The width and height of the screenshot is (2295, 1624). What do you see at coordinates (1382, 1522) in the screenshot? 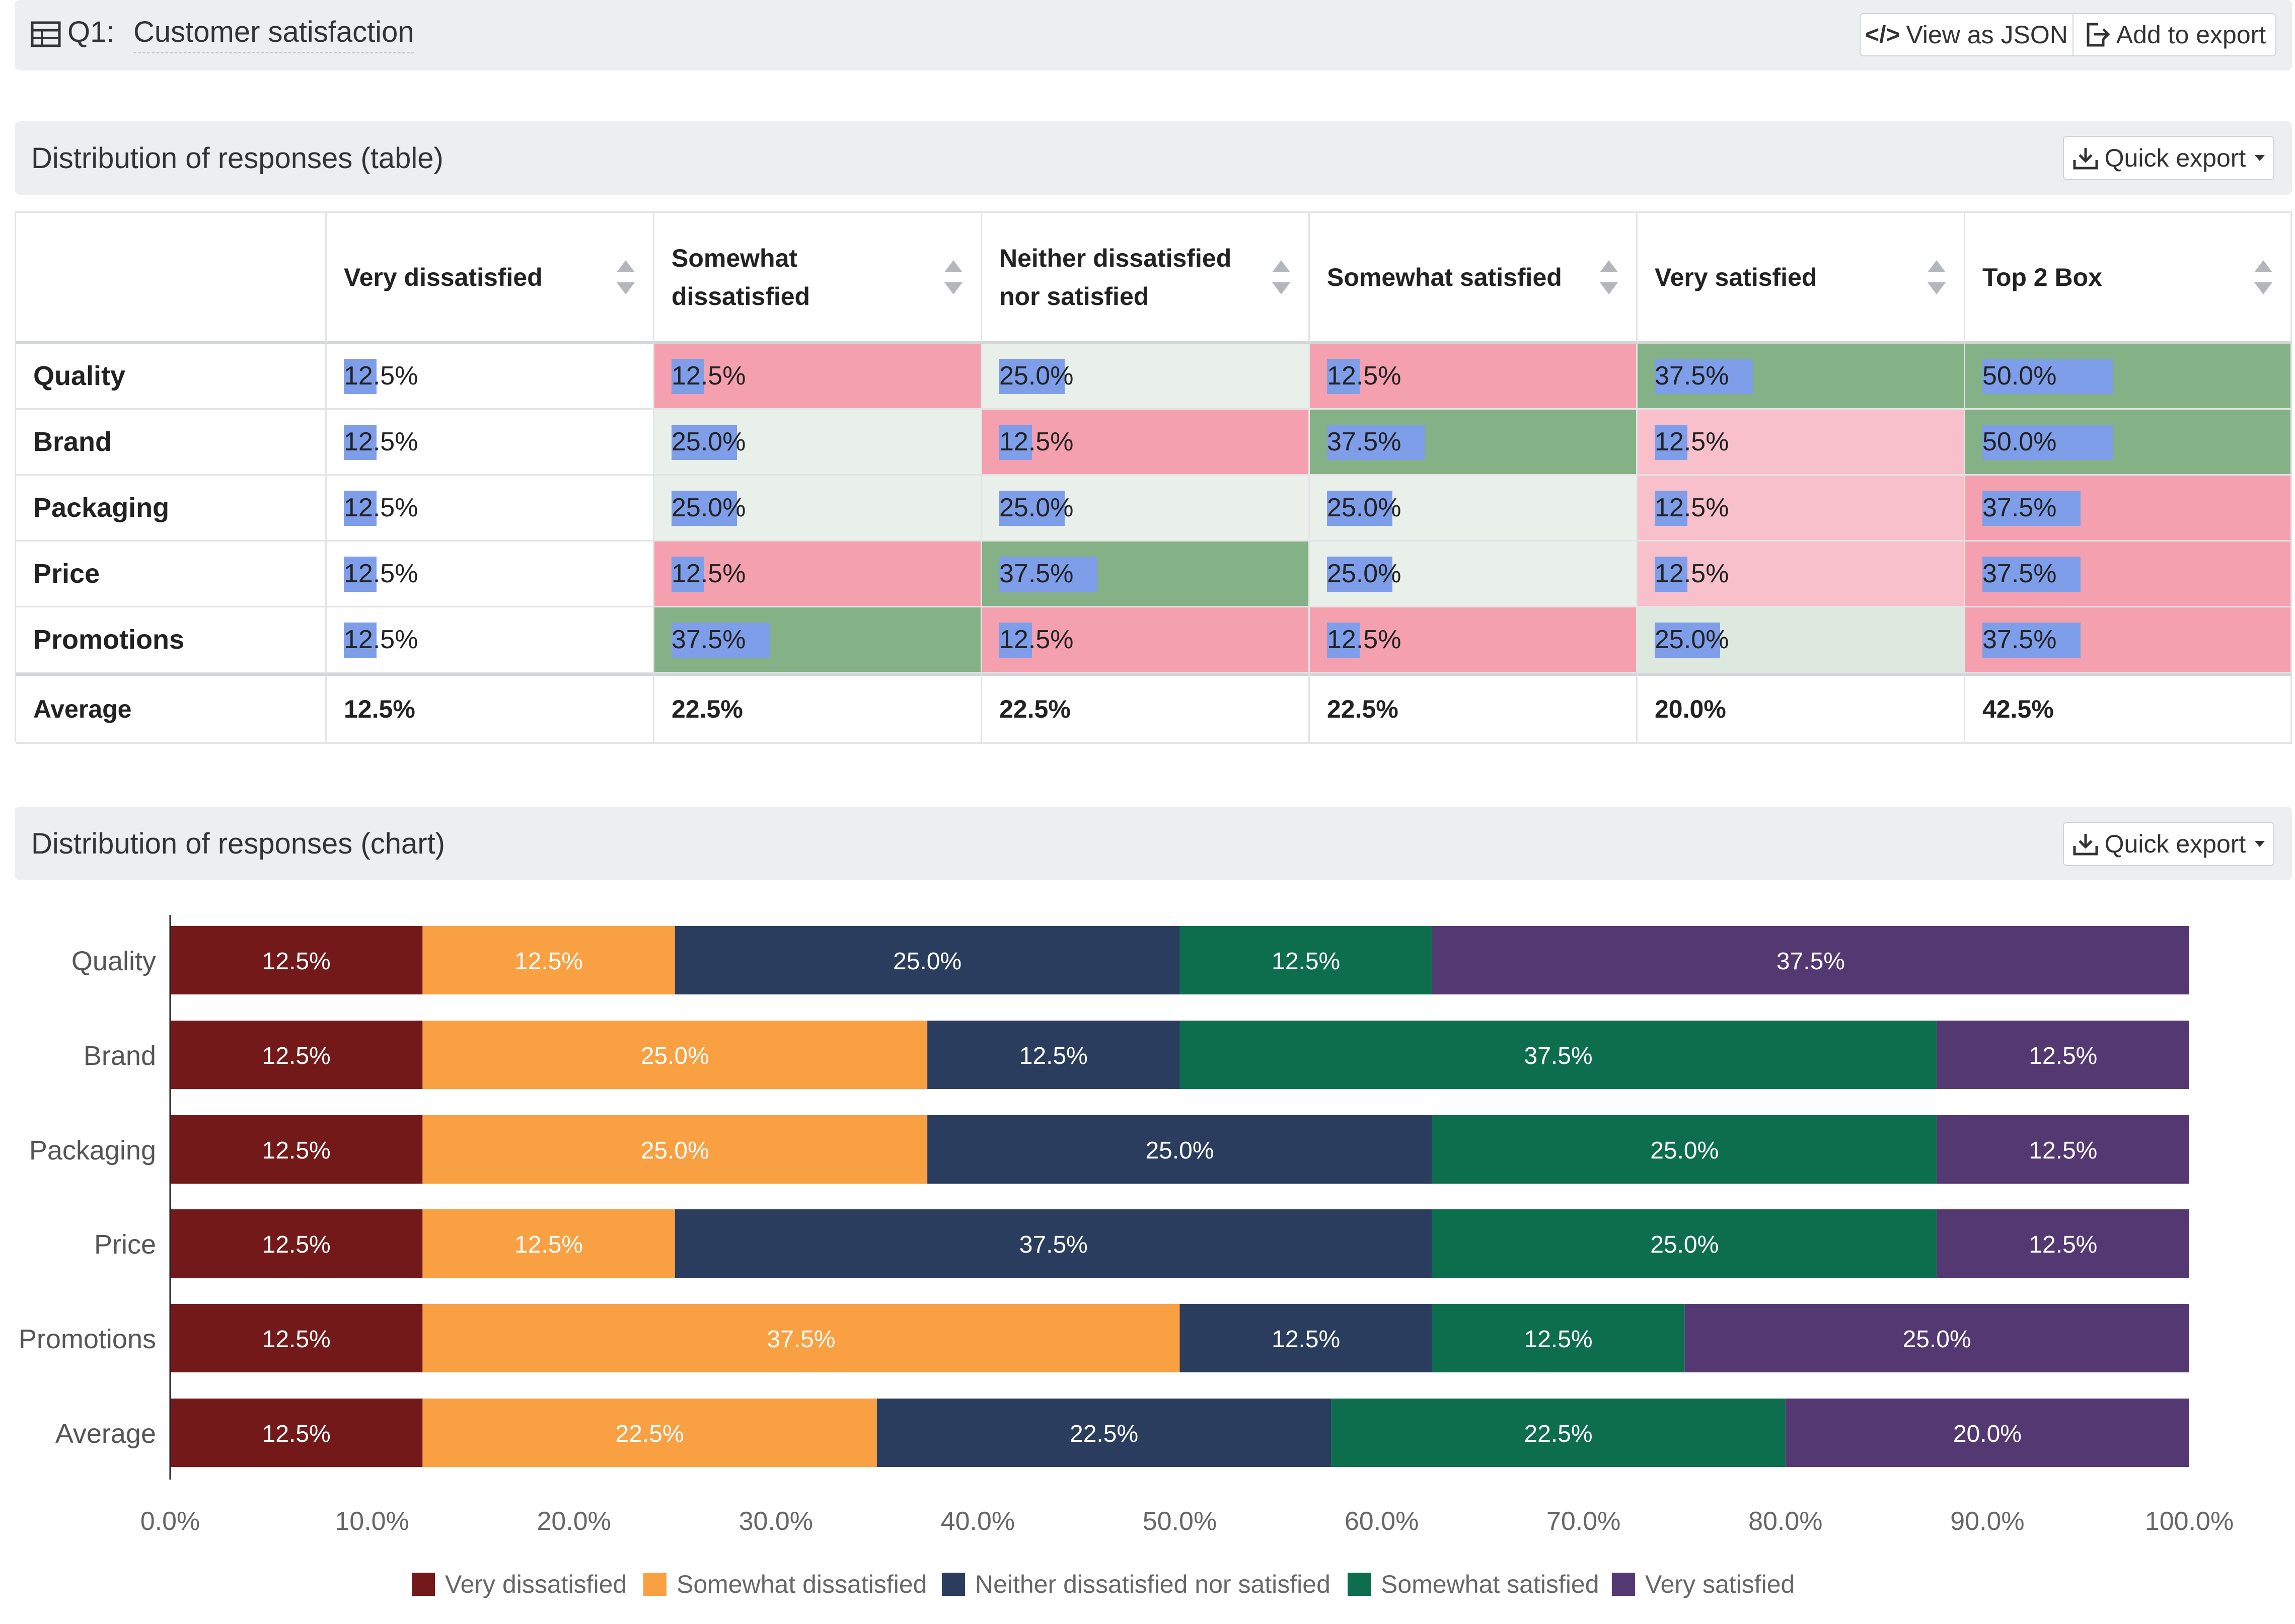
I see `x-tick-label: 60.0%` at bounding box center [1382, 1522].